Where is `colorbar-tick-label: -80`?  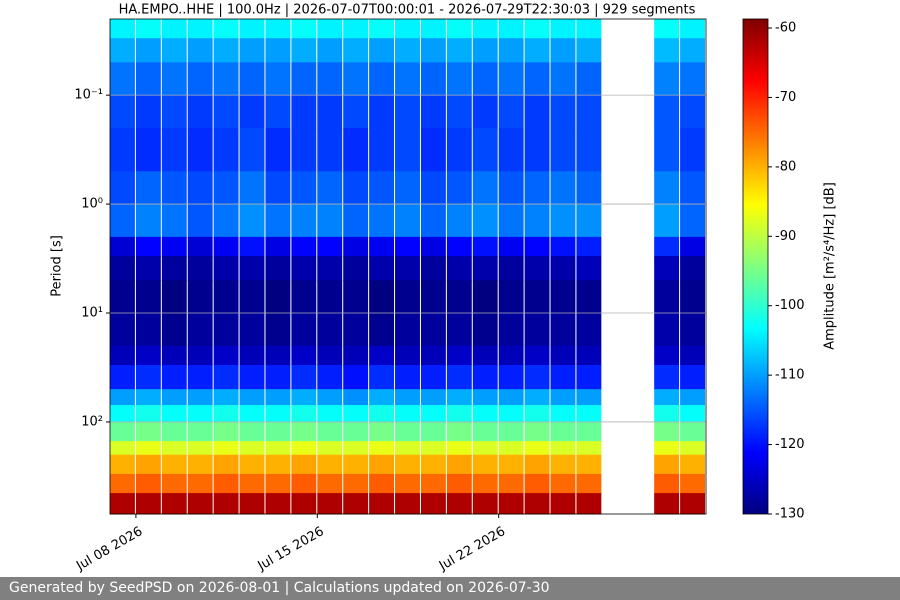
colorbar-tick-label: -80 is located at coordinates (785, 166).